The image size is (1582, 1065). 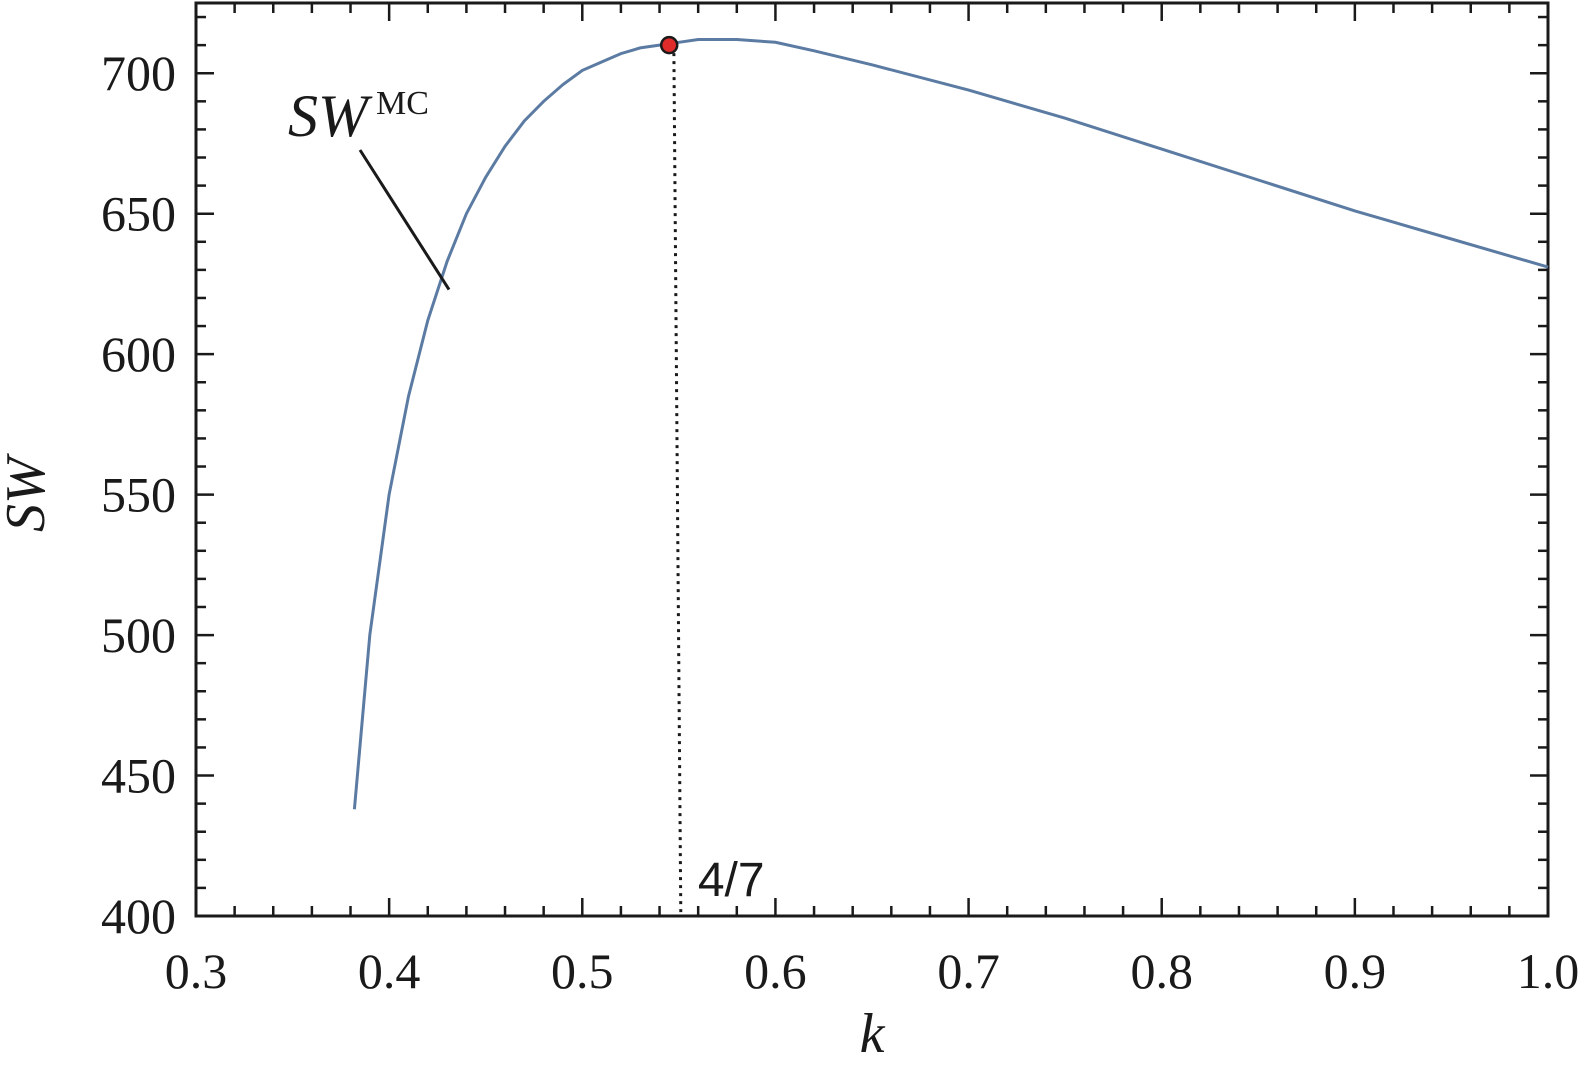 What do you see at coordinates (872, 971) in the screenshot?
I see `x-tick-labels: 0.3 0.4 0.5 0.6 0.7 0.8 0.9 1.0` at bounding box center [872, 971].